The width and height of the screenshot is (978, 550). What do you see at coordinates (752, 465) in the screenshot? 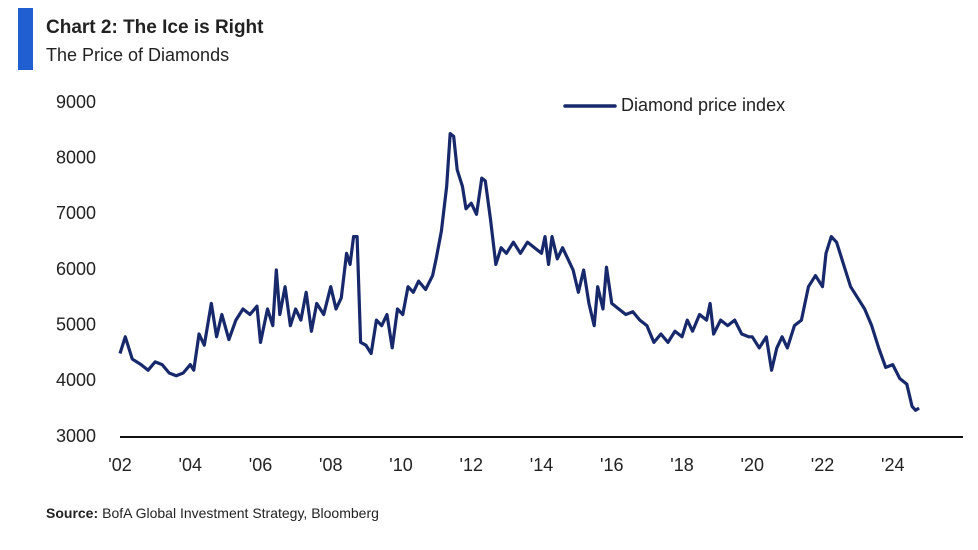
I see `x-tick-label: '20` at bounding box center [752, 465].